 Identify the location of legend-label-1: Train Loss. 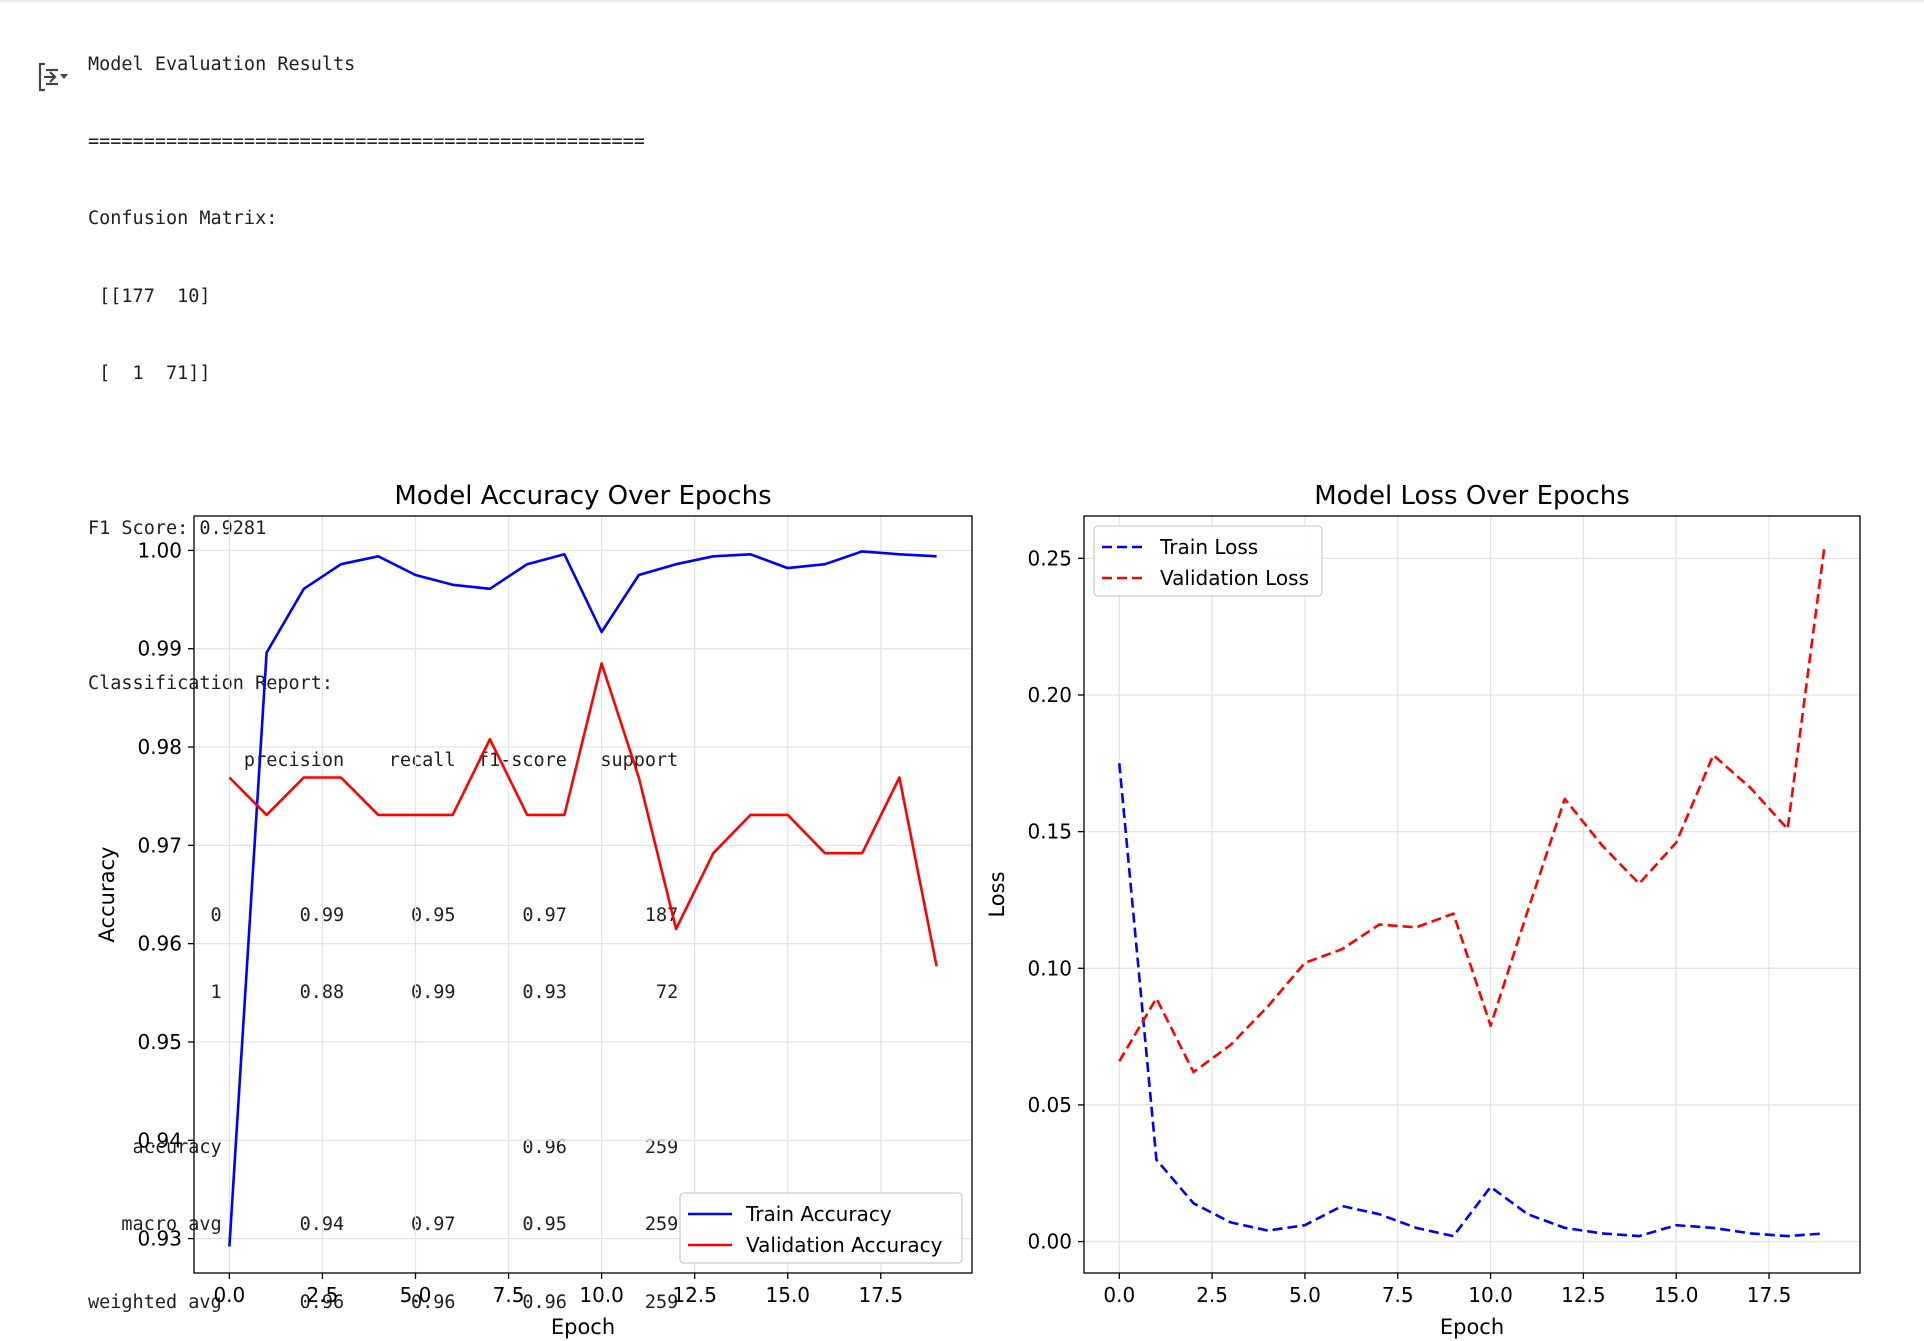
(1208, 547).